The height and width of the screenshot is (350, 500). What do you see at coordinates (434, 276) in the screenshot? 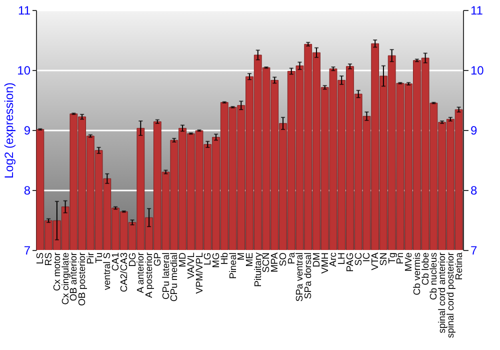
I see `x-tick-label: Cb nucleus` at bounding box center [434, 276].